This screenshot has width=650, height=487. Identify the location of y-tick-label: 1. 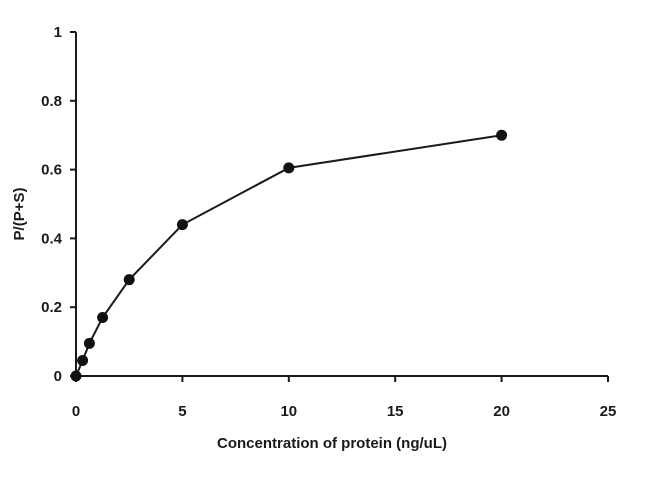
(58, 32).